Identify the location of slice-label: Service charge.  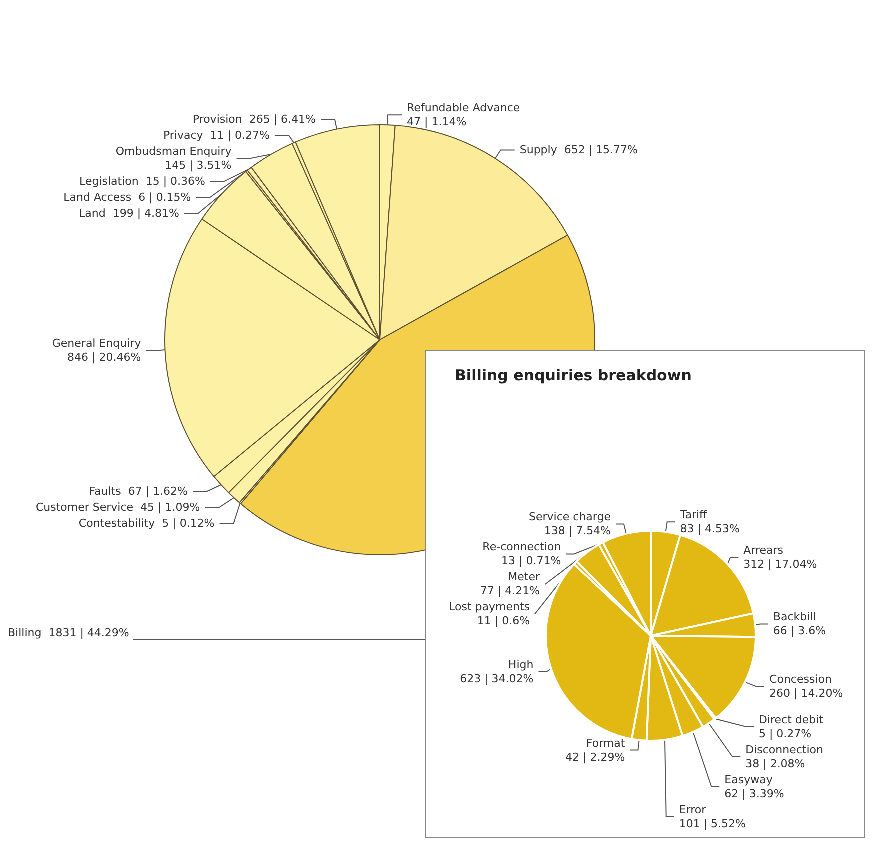
(570, 517).